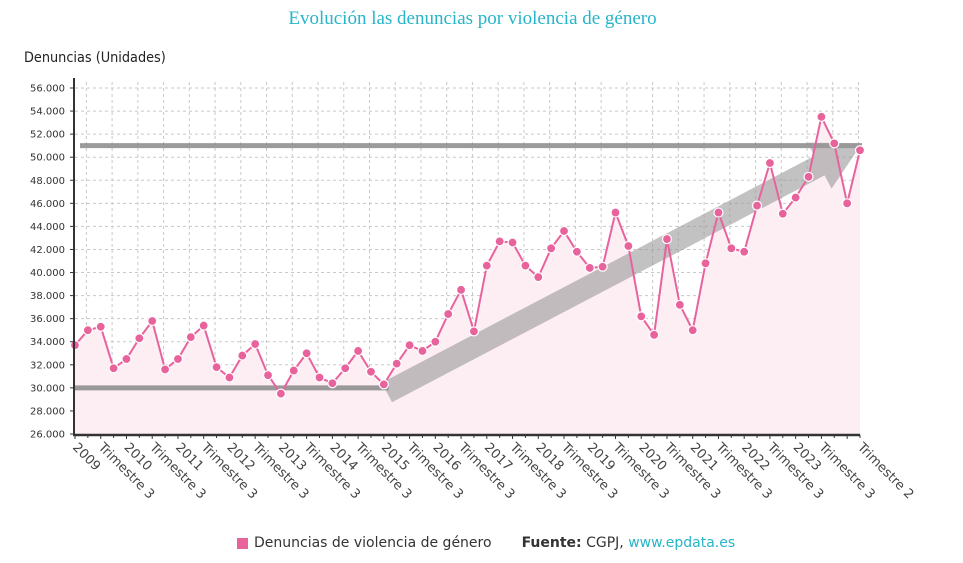 This screenshot has width=963, height=563. Describe the element at coordinates (373, 543) in the screenshot. I see `legend-series-label: Denuncias de violencia de género` at that location.